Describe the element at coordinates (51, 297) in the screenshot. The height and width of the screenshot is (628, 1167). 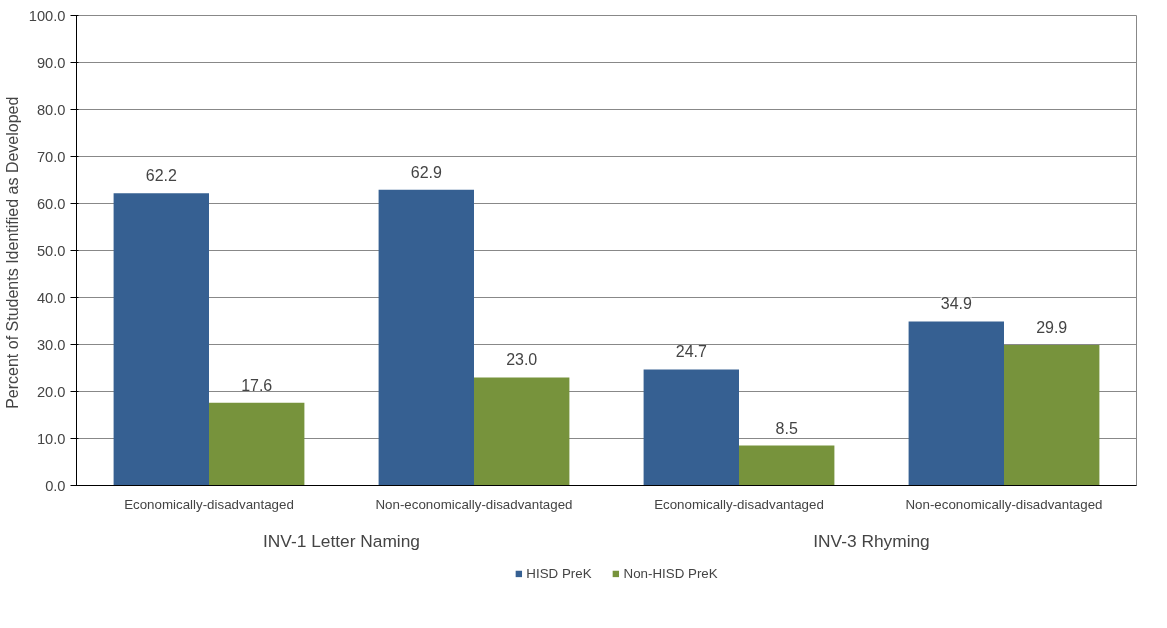
I see `y-tick-label: 40.0` at that location.